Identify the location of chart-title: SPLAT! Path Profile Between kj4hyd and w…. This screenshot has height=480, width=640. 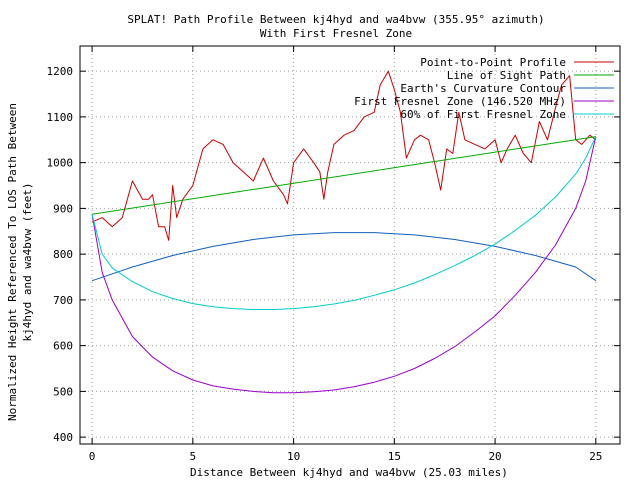
(335, 19).